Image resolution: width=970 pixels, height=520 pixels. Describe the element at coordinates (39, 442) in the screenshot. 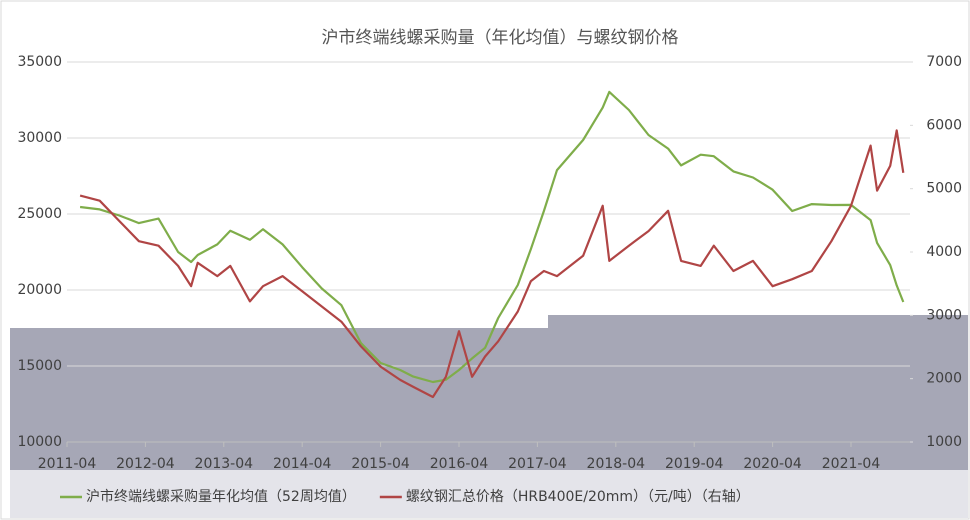

I see `y-tick-label: 10000` at that location.